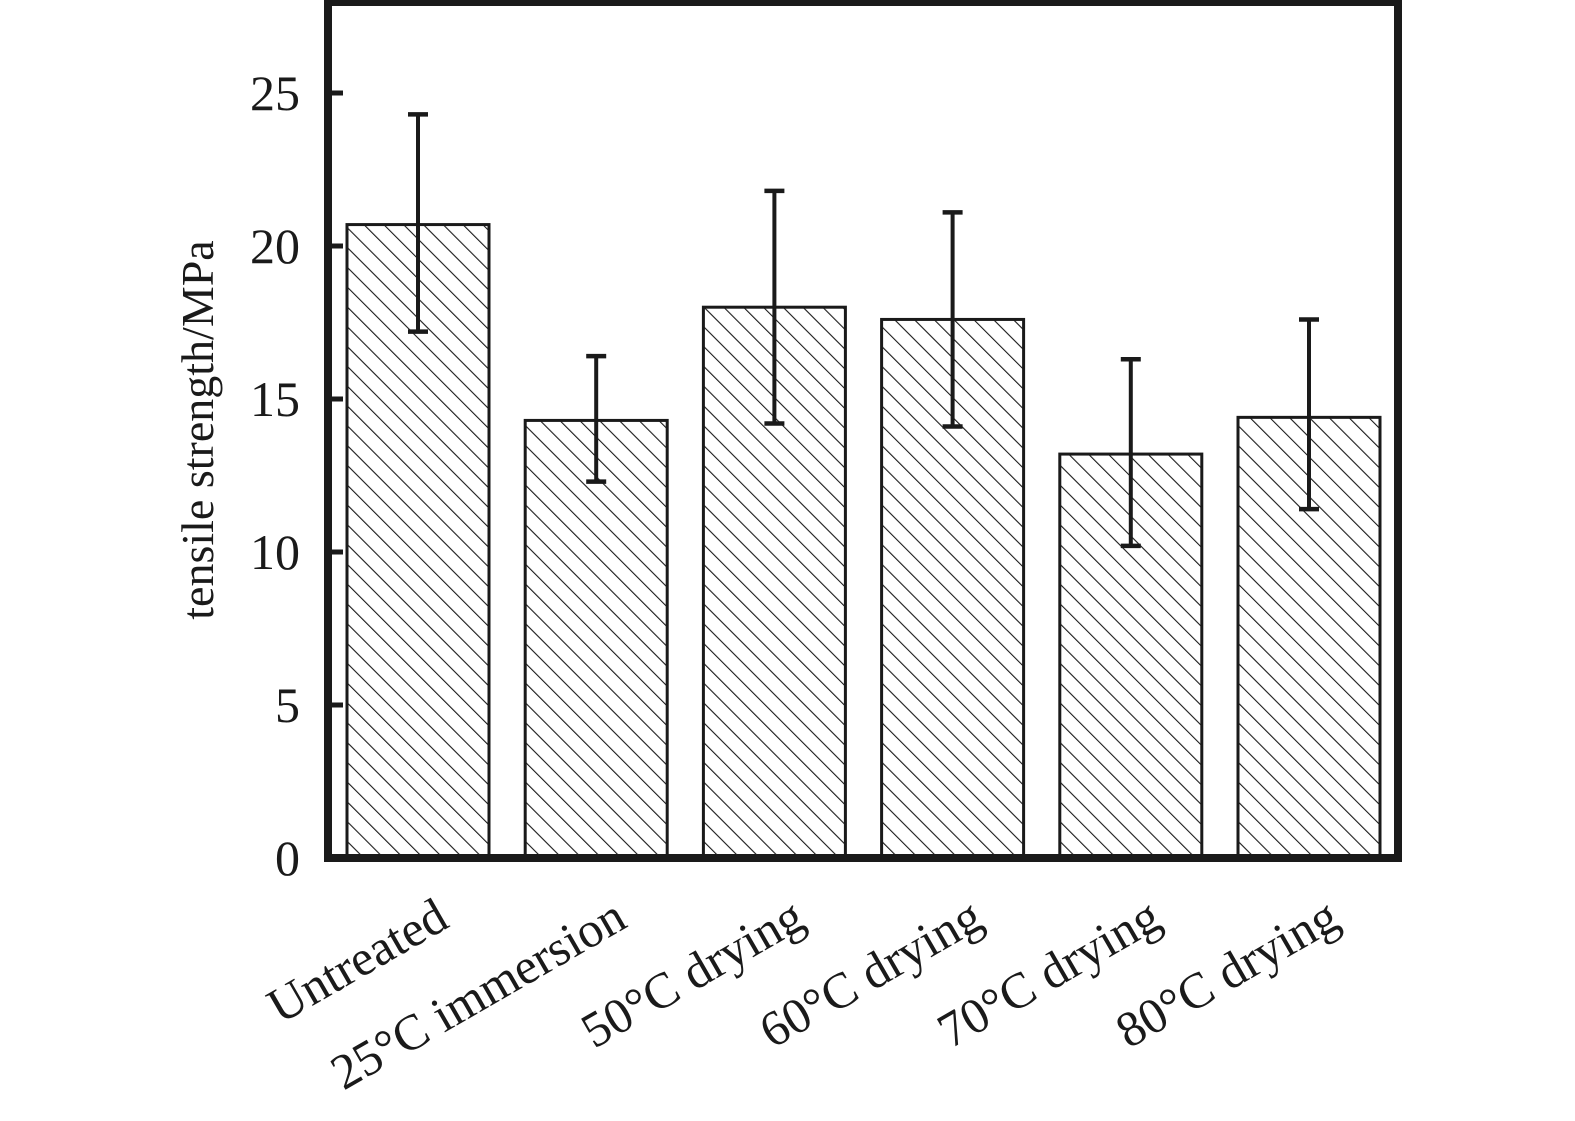 The image size is (1575, 1121). I want to click on y-tick-label-0: 0, so click(287, 858).